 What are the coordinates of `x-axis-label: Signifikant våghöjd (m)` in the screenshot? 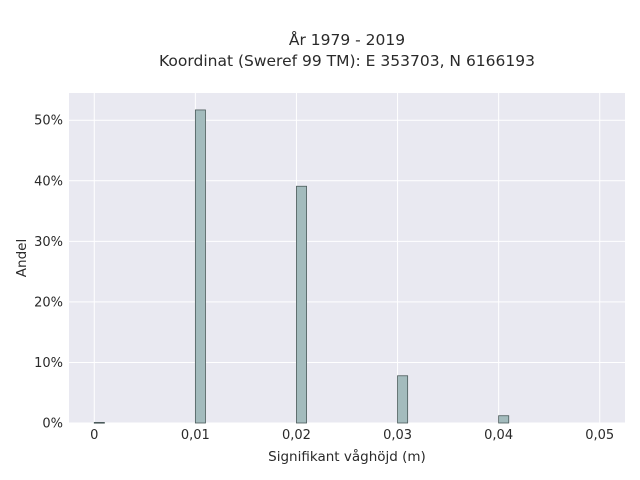 It's located at (347, 456).